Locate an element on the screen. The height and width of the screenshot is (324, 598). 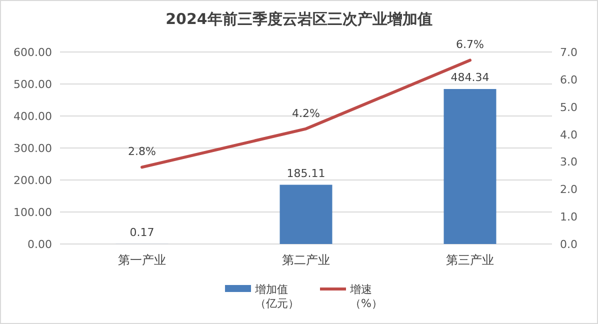
y2-tick-label: 1.0 is located at coordinates (569, 217).